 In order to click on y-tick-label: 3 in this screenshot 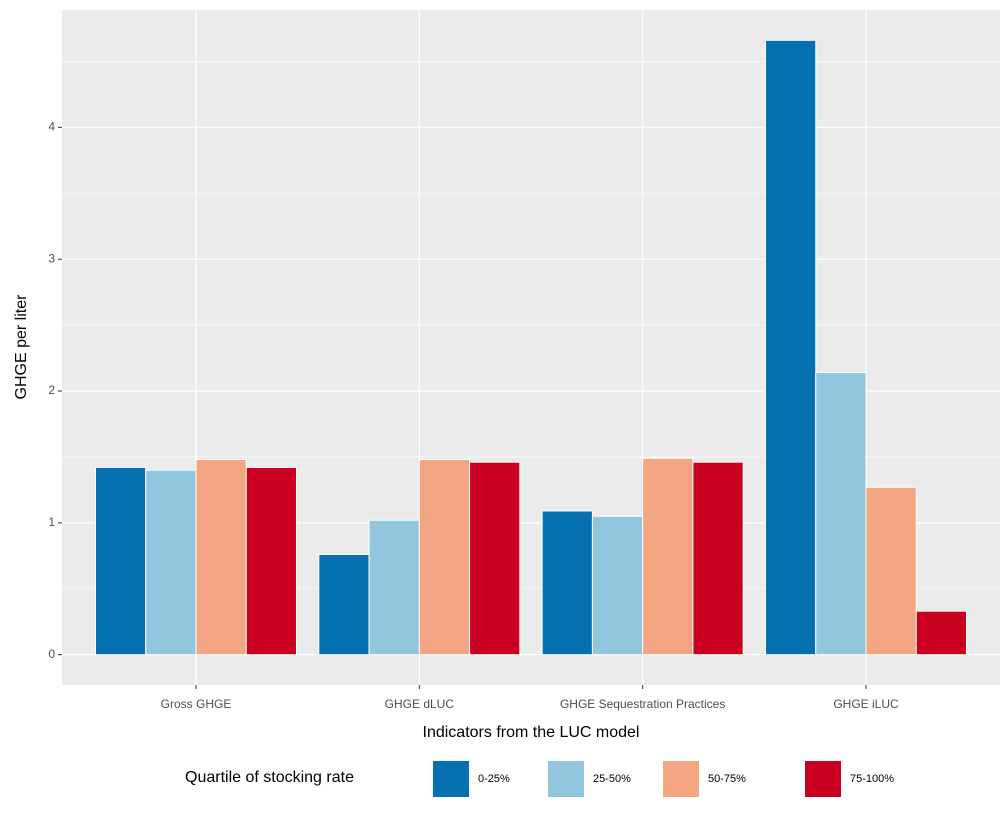, I will do `click(51, 258)`.